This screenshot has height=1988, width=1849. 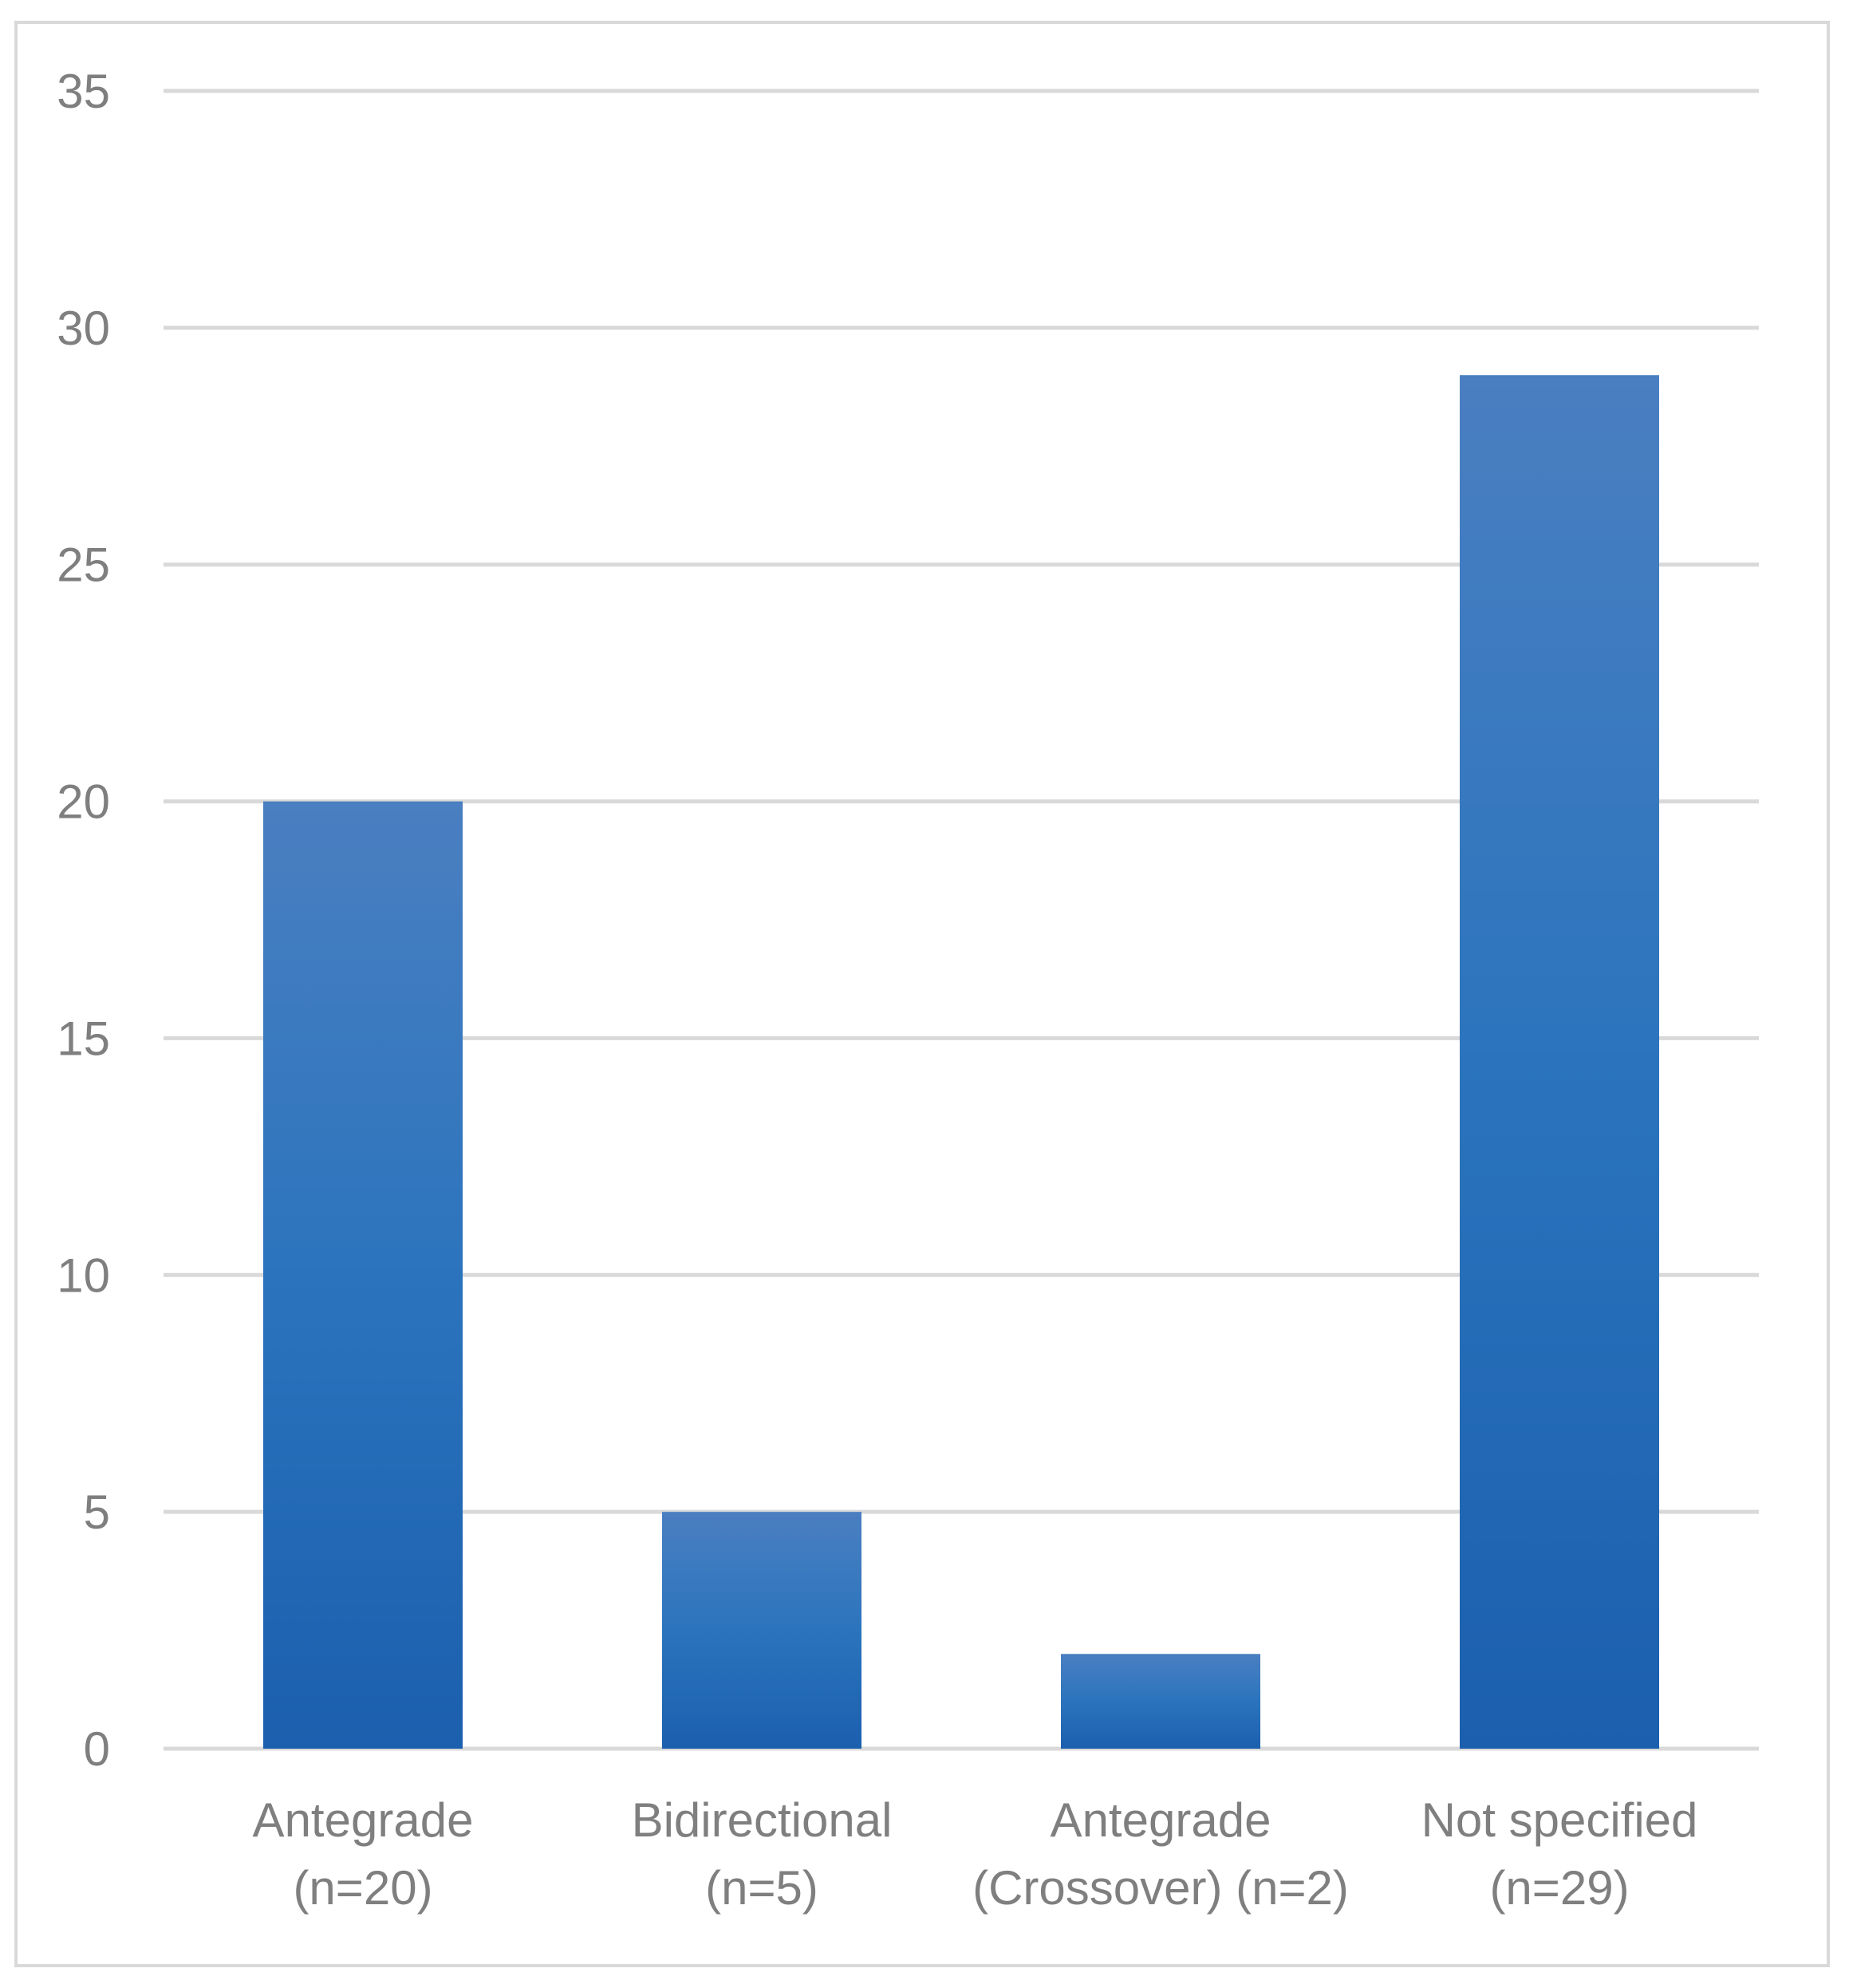 I want to click on y-tick-label: 35, so click(x=83, y=92).